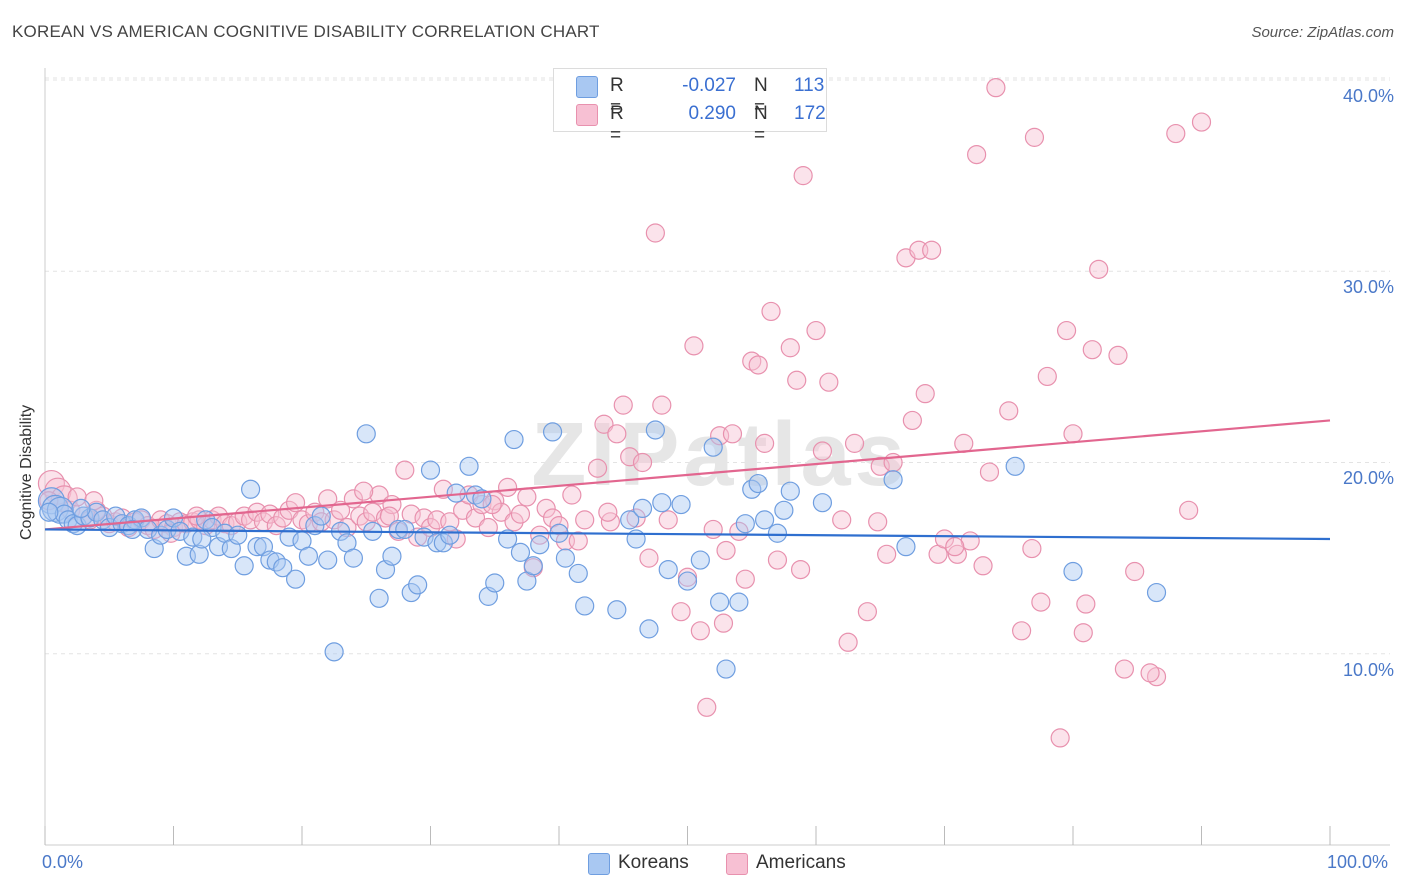 The image size is (1406, 892). Describe the element at coordinates (1368, 287) in the screenshot. I see `y-tick-label: 30.0%` at that location.